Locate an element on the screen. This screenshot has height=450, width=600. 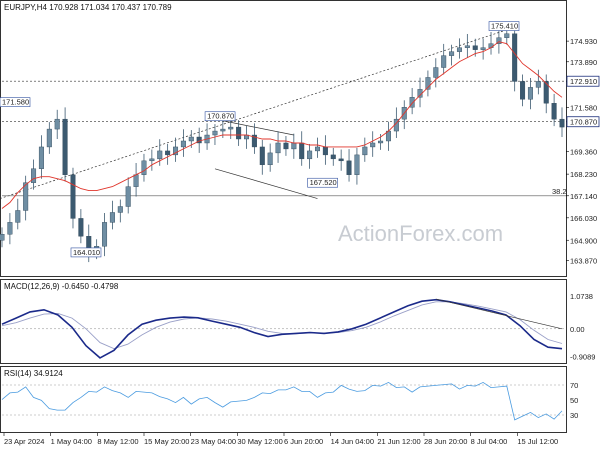
y-tick-label: 163.870 is located at coordinates (583, 261).